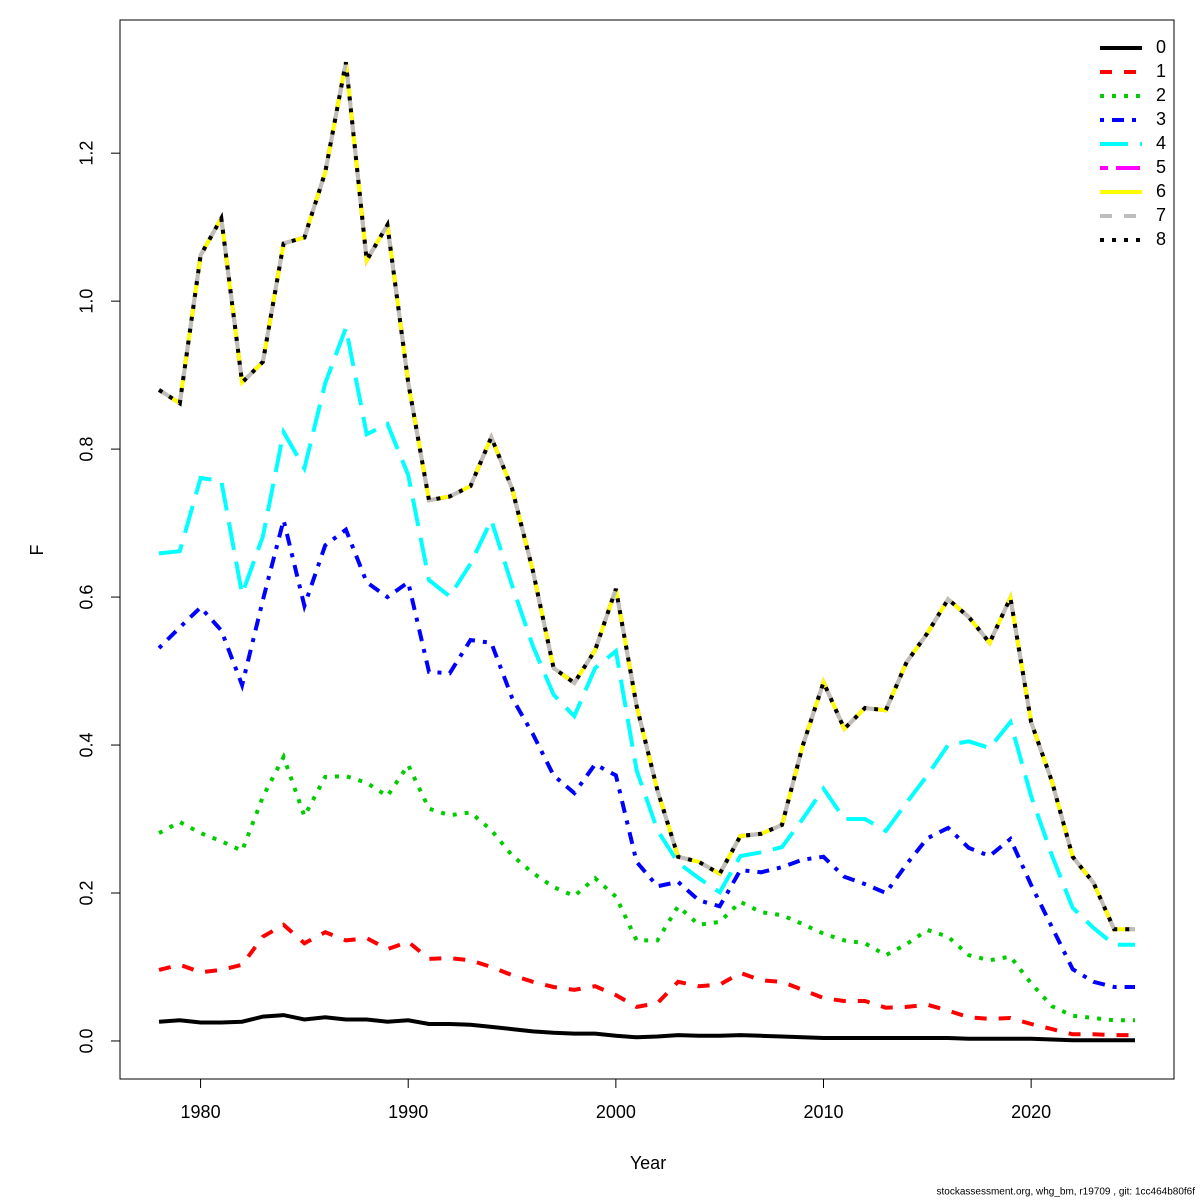 The width and height of the screenshot is (1200, 1200). Describe the element at coordinates (1161, 167) in the screenshot. I see `legend-label: 5` at that location.